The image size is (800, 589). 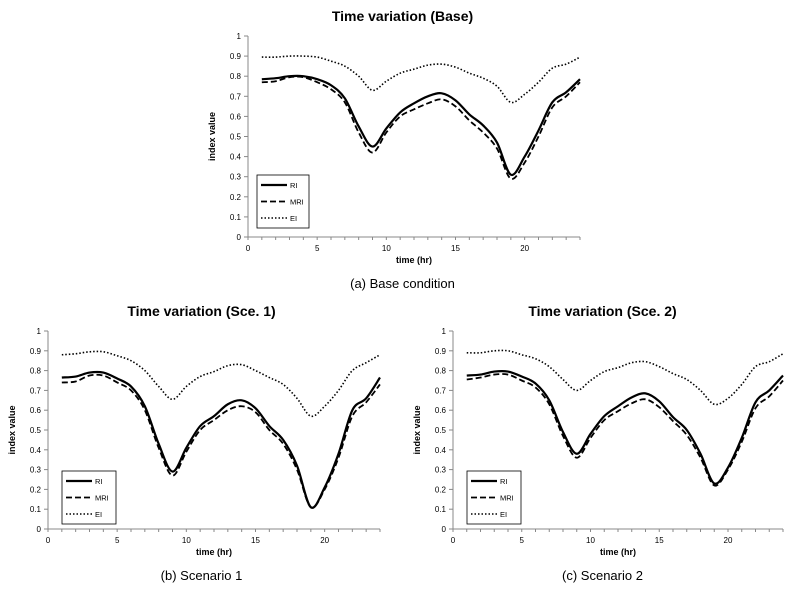 What do you see at coordinates (602, 575) in the screenshot?
I see `chart-caption-sce2: (c) Scenario 2` at bounding box center [602, 575].